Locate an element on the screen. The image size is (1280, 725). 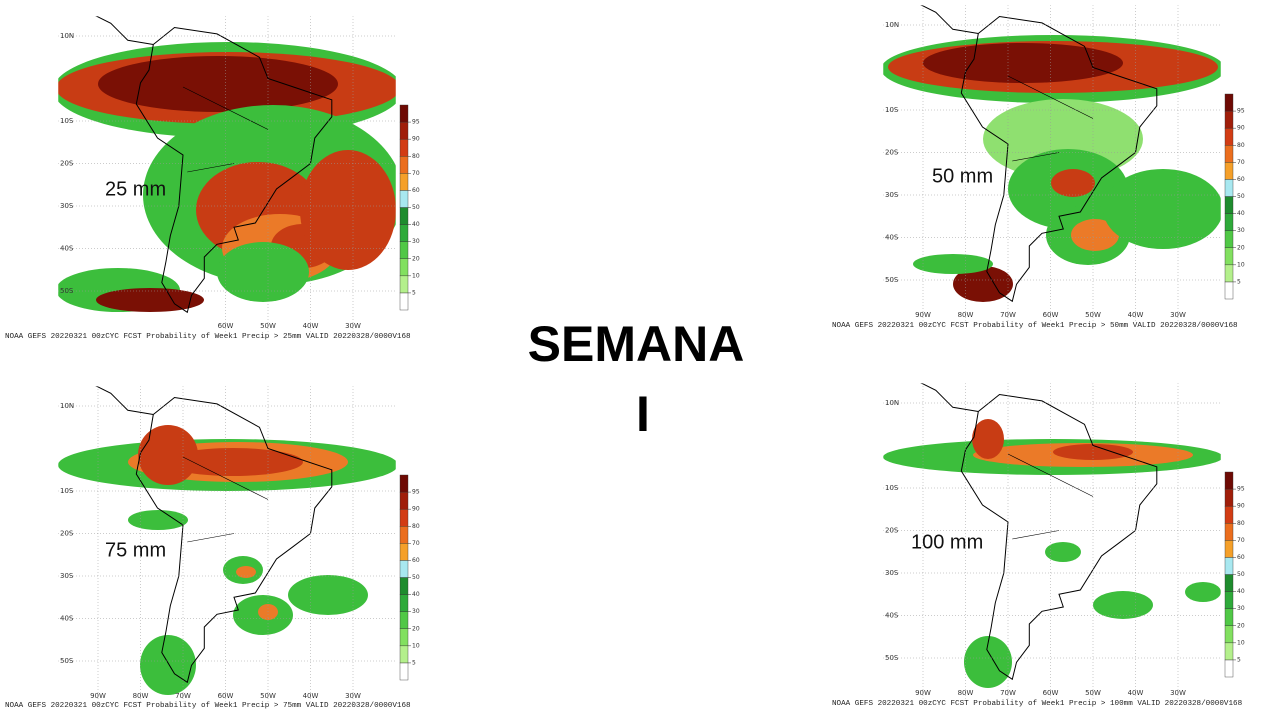
lat-label: 40S is located at coordinates (67, 249).